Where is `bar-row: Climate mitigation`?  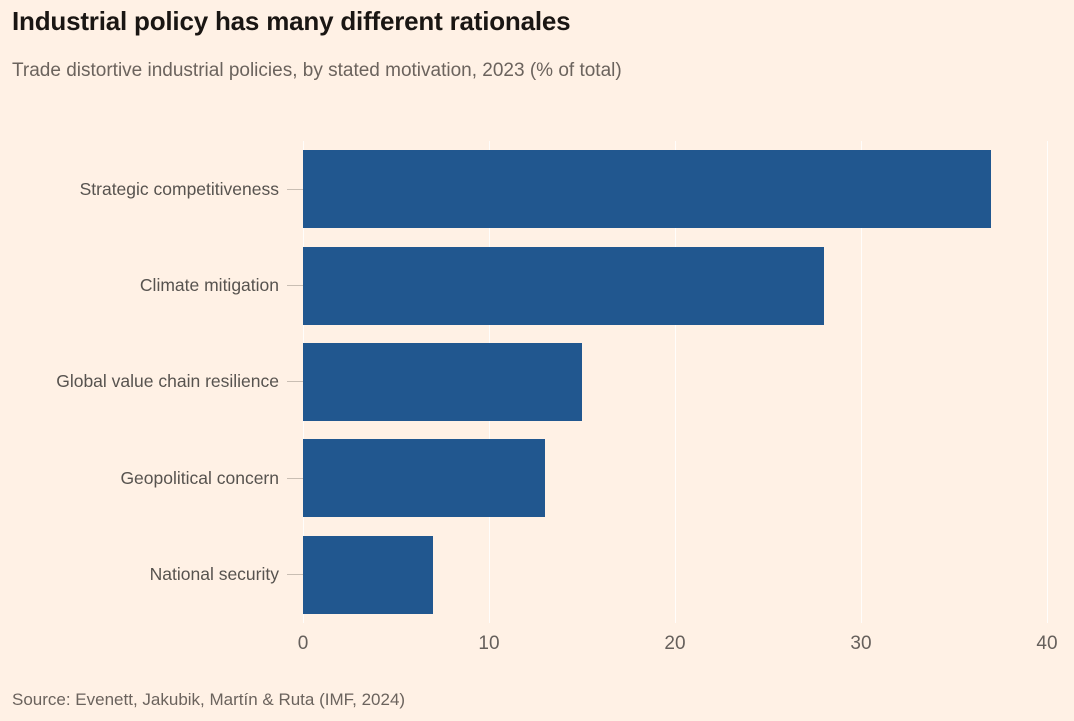 bar-row: Climate mitigation is located at coordinates (523, 285).